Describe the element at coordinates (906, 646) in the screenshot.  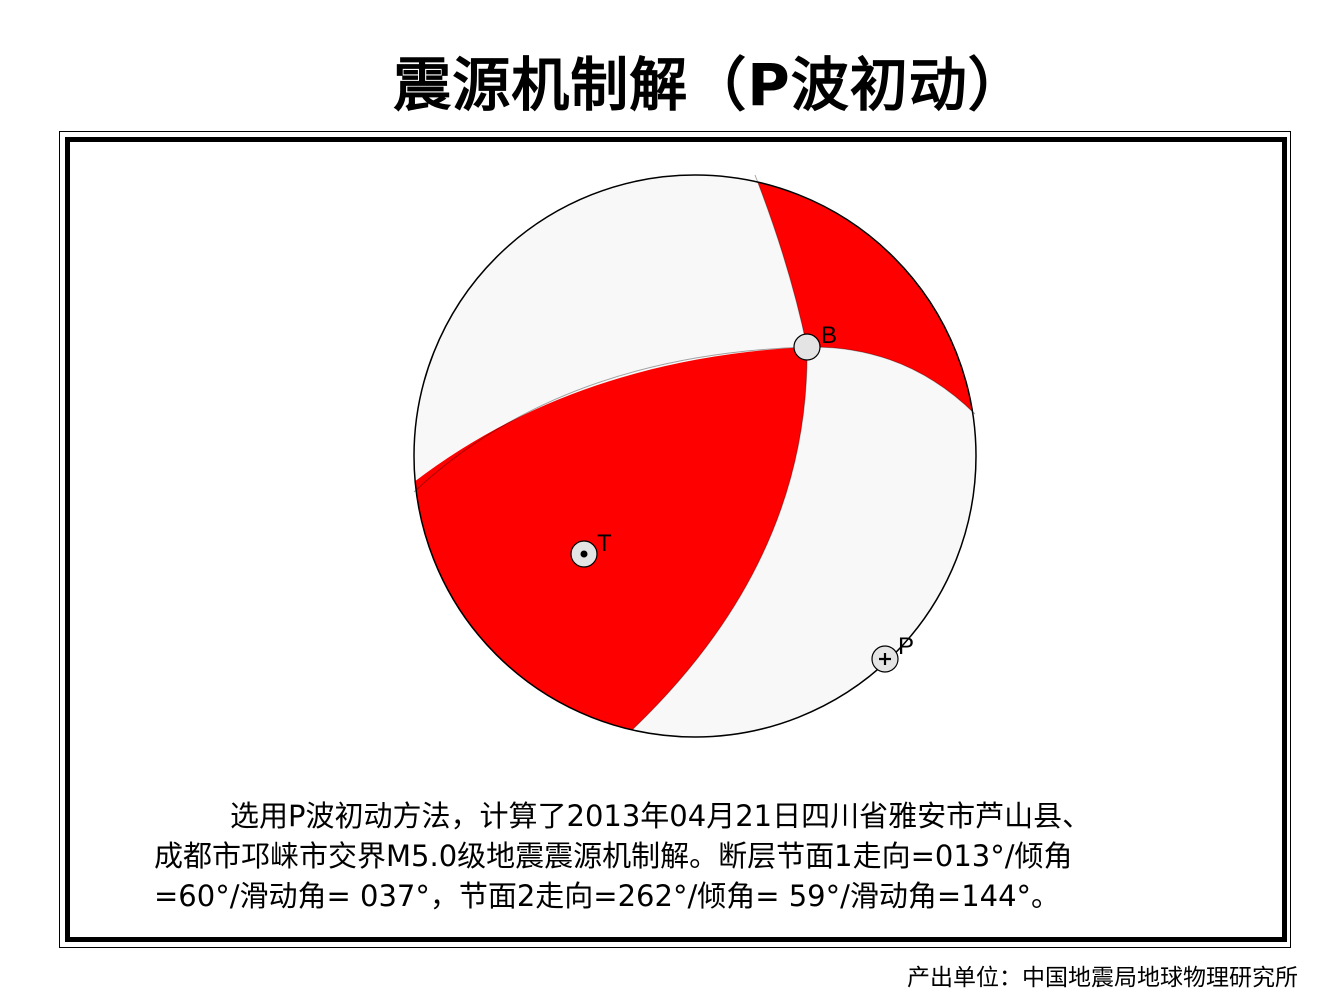
I see `p-axis-label: P` at that location.